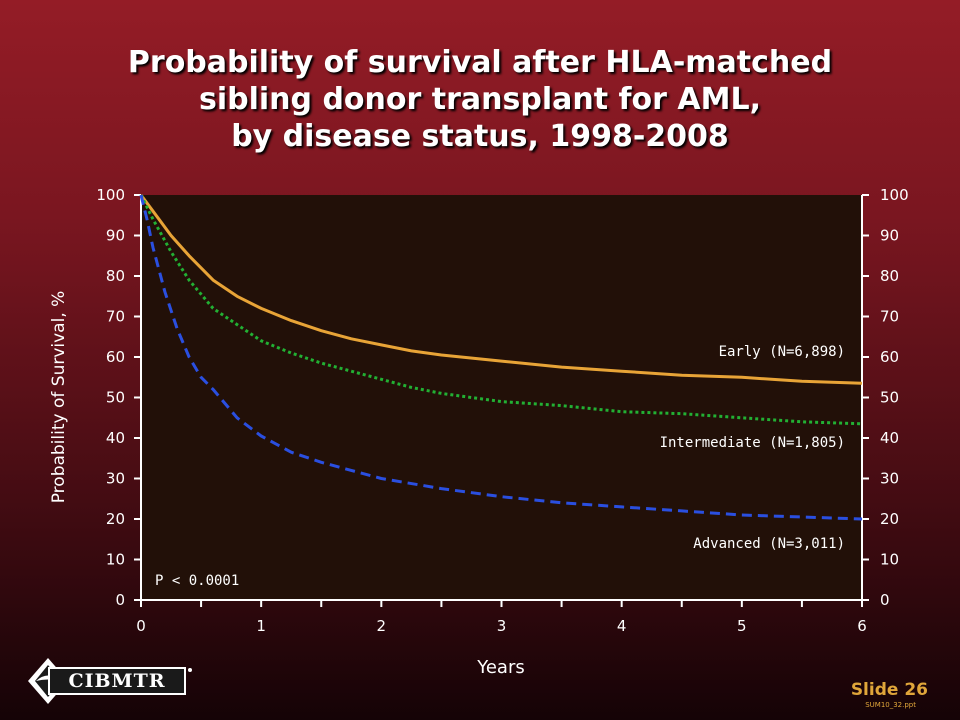 This screenshot has height=720, width=960. What do you see at coordinates (889, 317) in the screenshot?
I see `y-tick-label-right: 70` at bounding box center [889, 317].